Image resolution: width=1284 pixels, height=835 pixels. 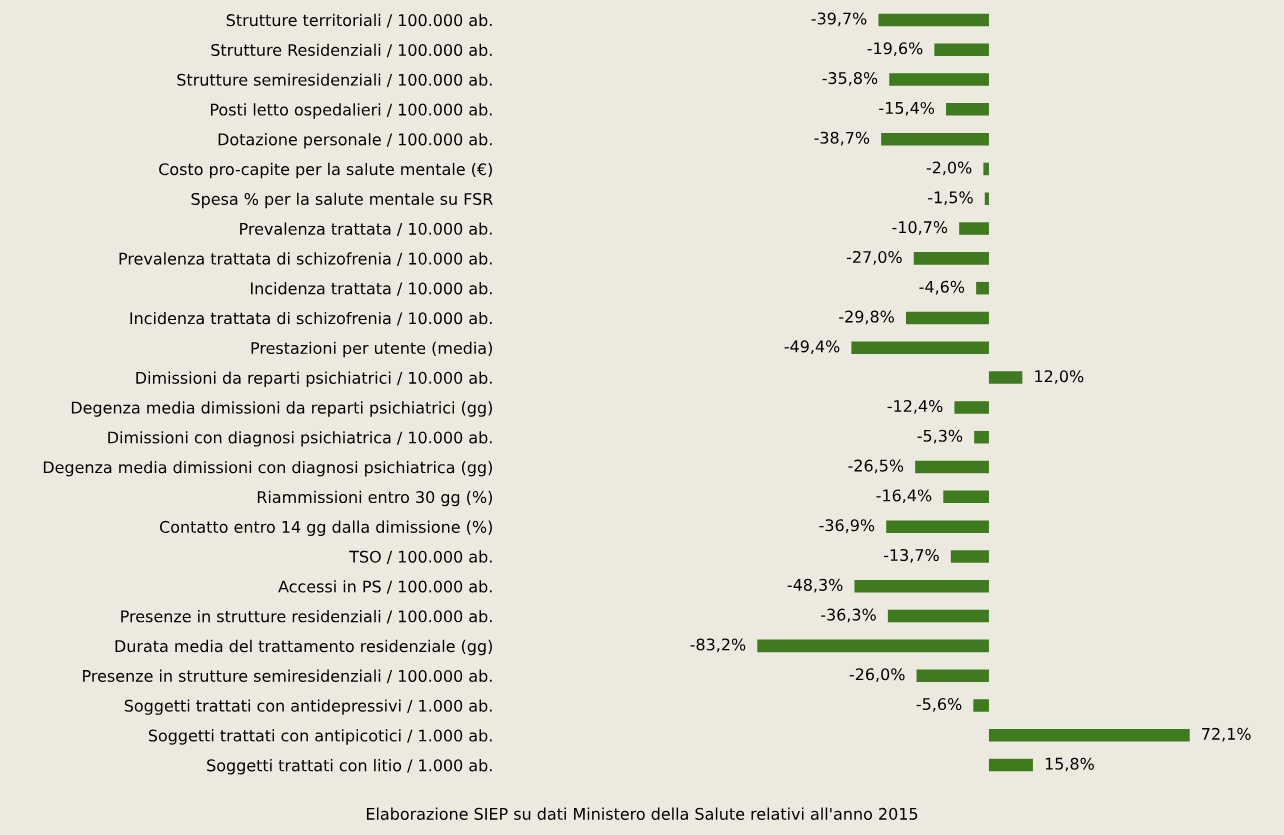 What do you see at coordinates (904, 496) in the screenshot?
I see `data-label: -16,4%` at bounding box center [904, 496].